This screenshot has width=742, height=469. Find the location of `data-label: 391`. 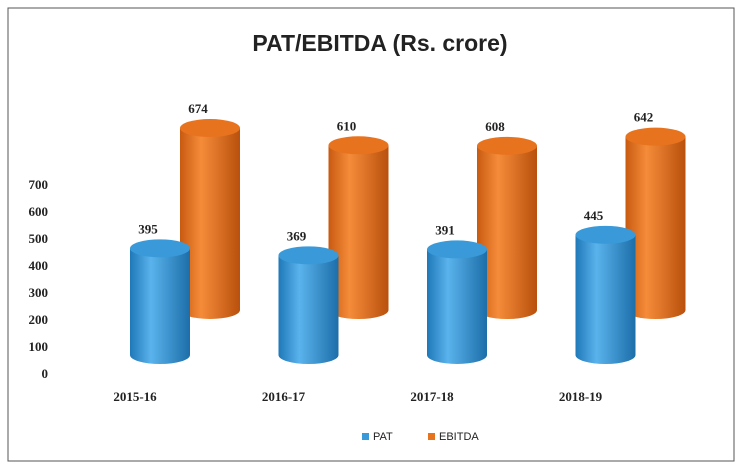

data-label: 391 is located at coordinates (445, 229).